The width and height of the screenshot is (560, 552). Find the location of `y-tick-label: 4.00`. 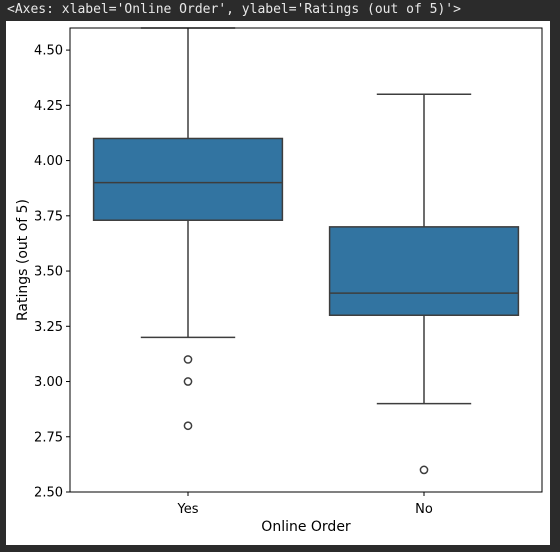

y-tick-label: 4.00 is located at coordinates (48, 161).